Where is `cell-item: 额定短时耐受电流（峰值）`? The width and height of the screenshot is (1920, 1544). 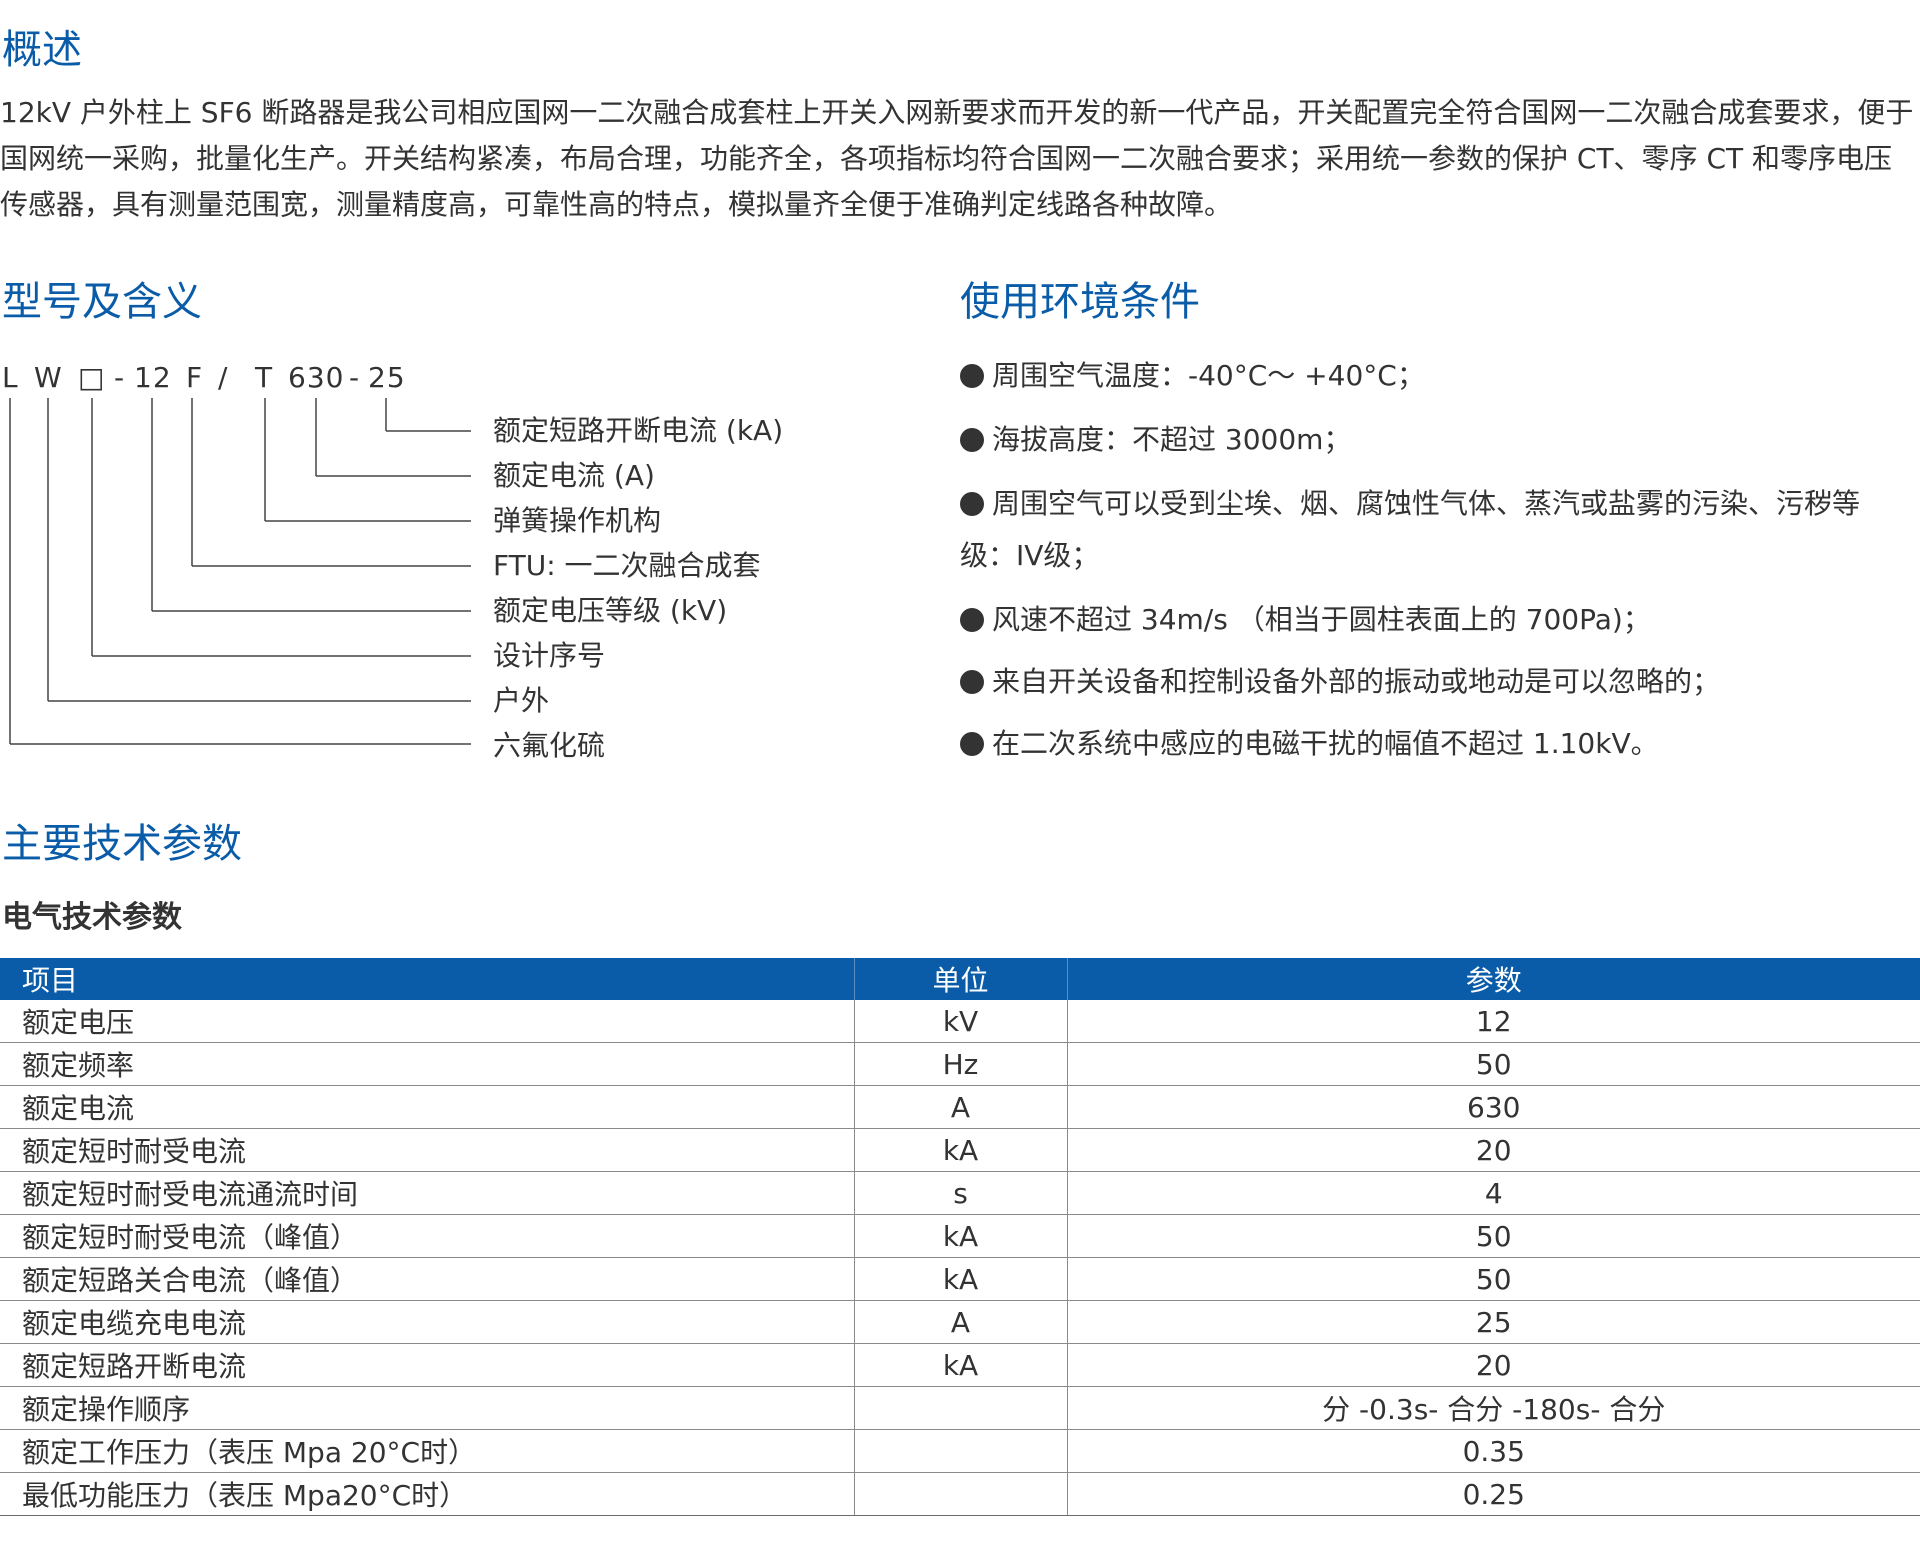
cell-item: 额定短时耐受电流（峰值） is located at coordinates (427, 1236).